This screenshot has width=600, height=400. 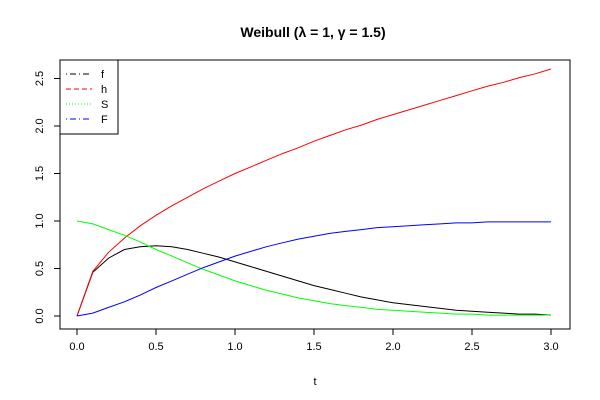 What do you see at coordinates (40, 125) in the screenshot?
I see `y-tick-label: 2.0` at bounding box center [40, 125].